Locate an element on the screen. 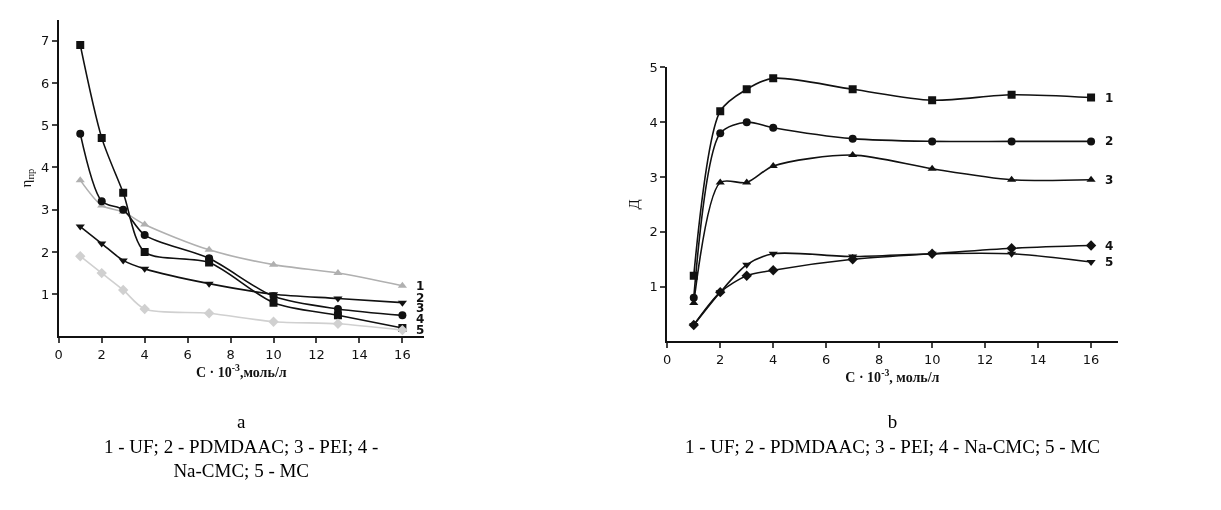  y-tick-label: 7 is located at coordinates (45, 41).